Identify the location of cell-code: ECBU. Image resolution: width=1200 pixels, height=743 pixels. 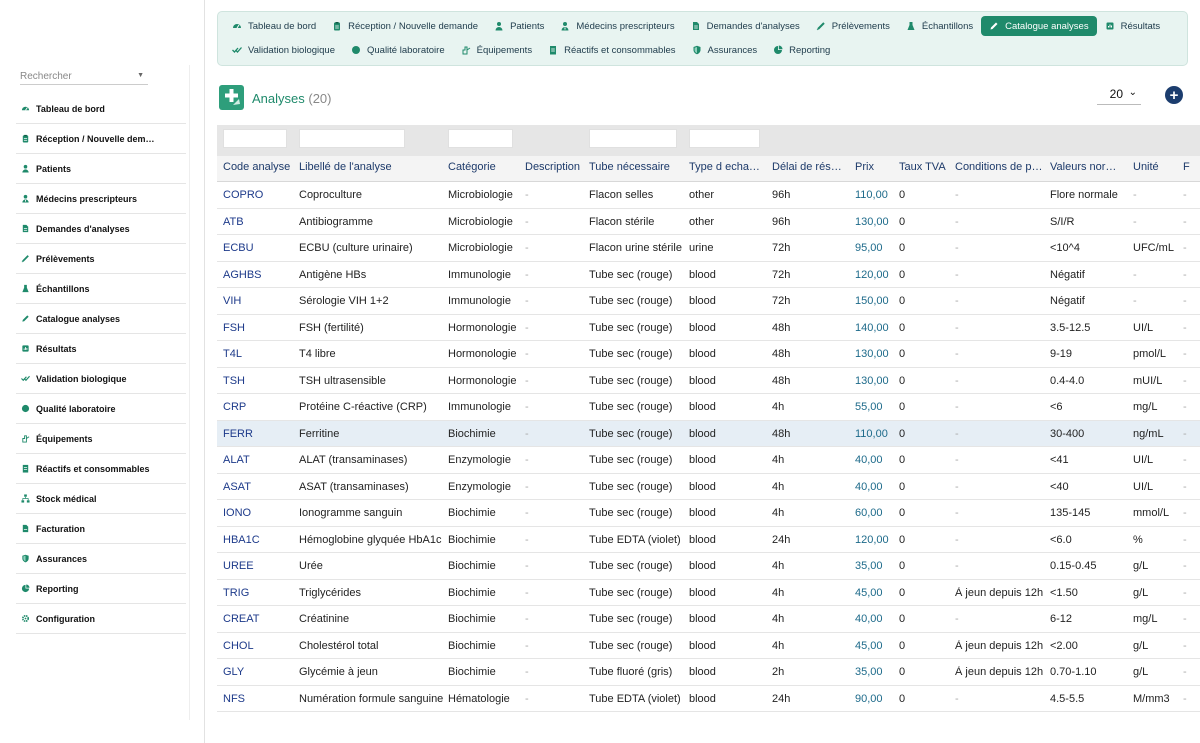
(258, 248).